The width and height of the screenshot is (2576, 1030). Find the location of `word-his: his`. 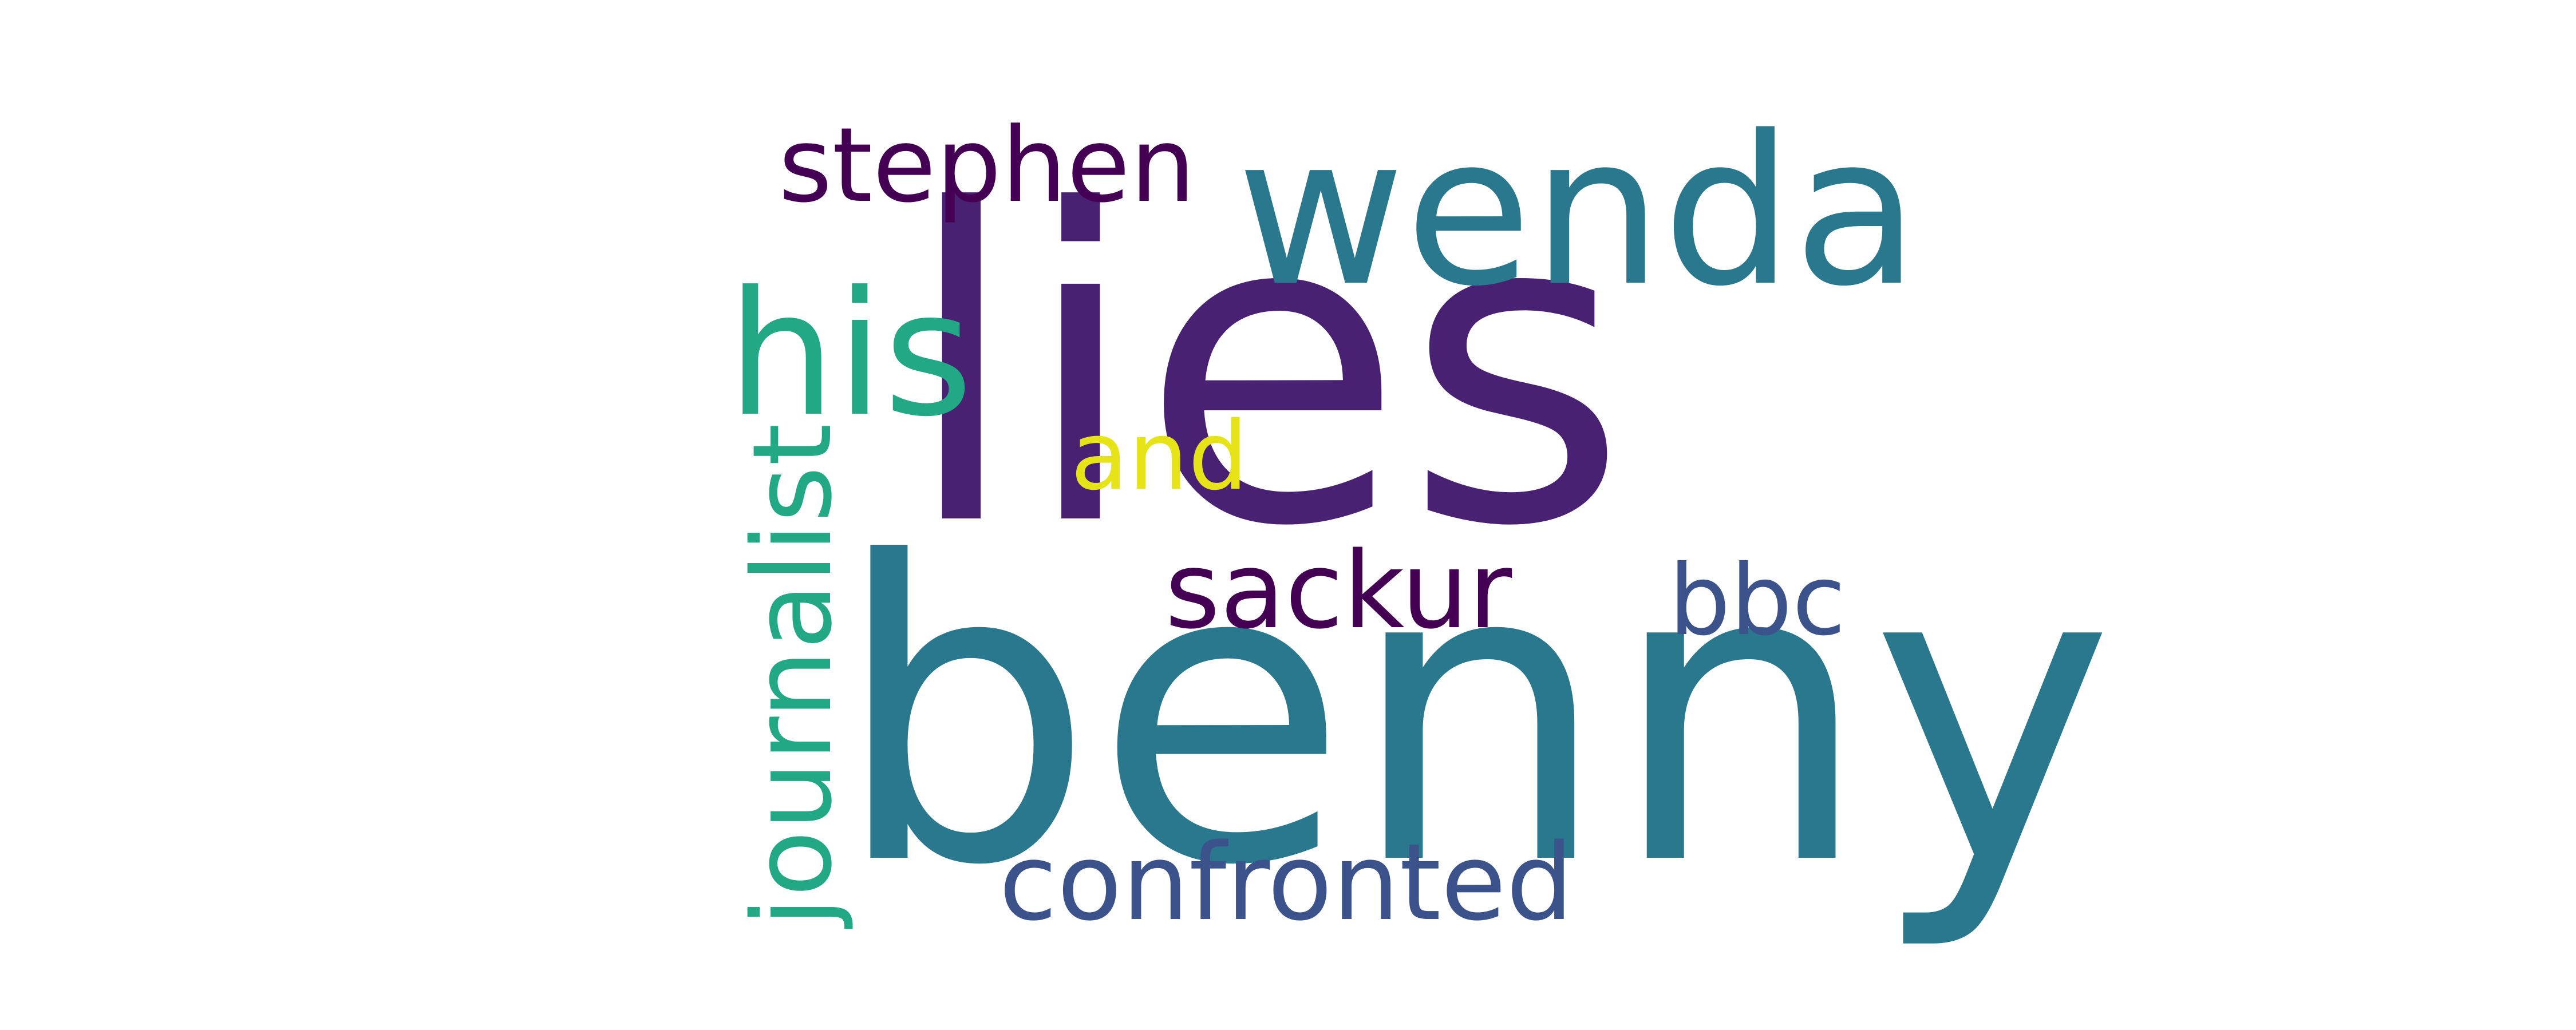

word-his: his is located at coordinates (850, 354).